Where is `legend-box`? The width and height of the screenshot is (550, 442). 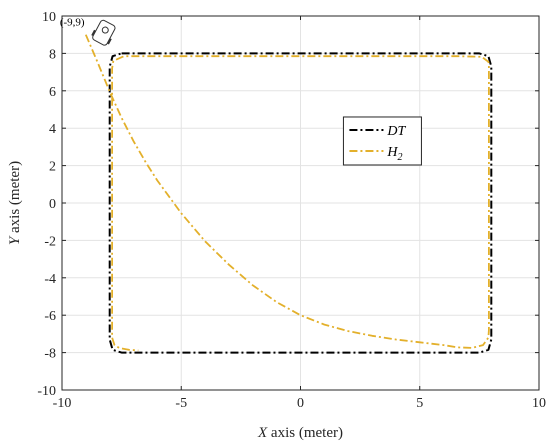 legend-box is located at coordinates (382, 141).